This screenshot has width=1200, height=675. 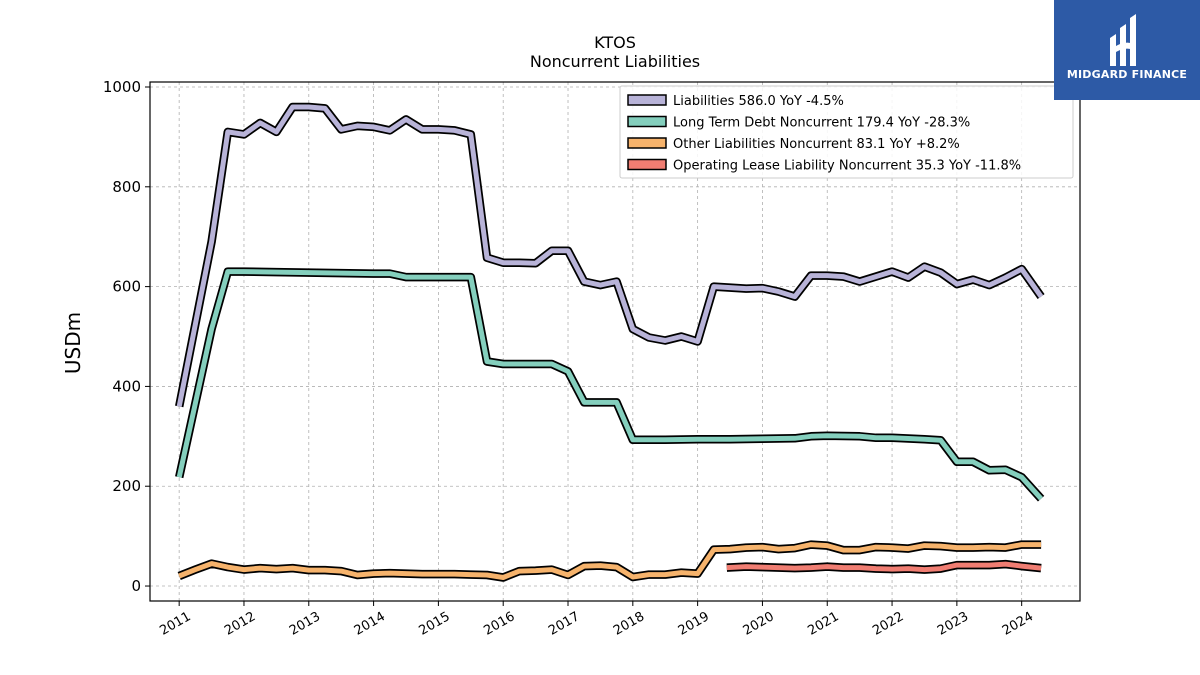 I want to click on y-tick-label: 800, so click(x=126, y=187).